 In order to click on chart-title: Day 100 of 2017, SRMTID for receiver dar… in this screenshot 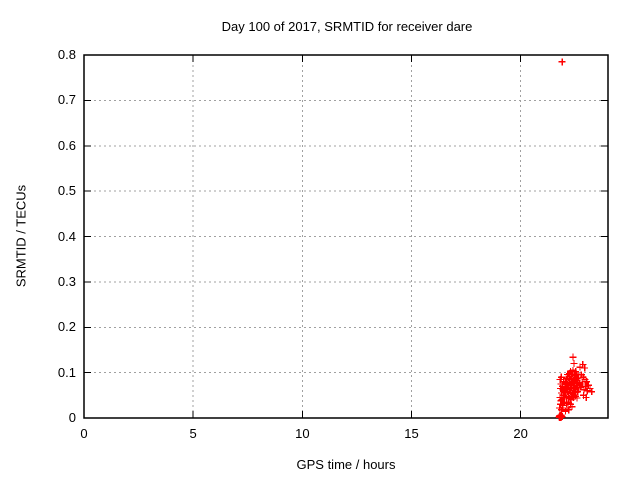, I will do `click(347, 26)`.